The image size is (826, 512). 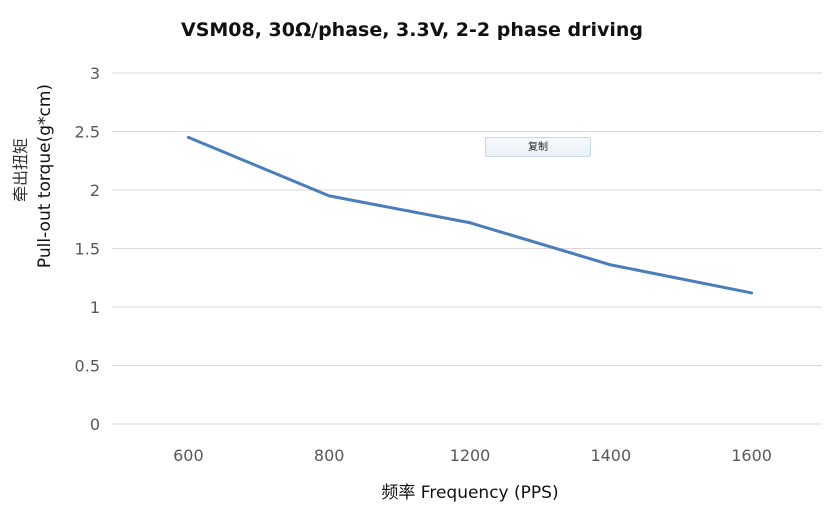 I want to click on x-tick-label: 600, so click(x=188, y=455).